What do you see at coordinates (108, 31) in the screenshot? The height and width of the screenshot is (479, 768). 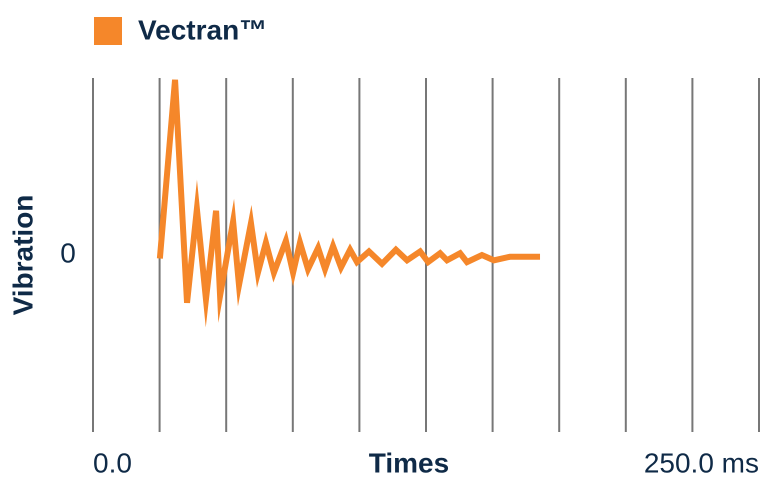 I see `legend-swatch` at bounding box center [108, 31].